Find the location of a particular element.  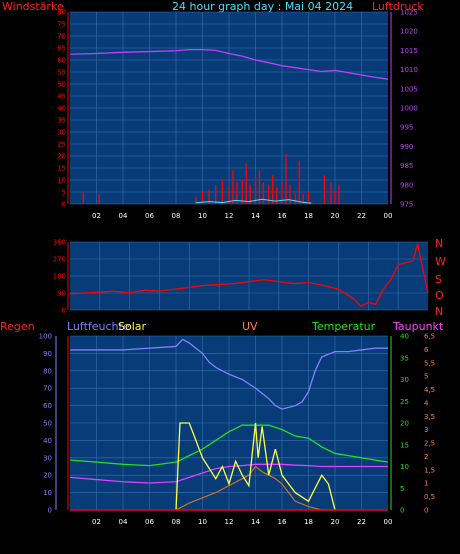

direction-tick-label: 90 is located at coordinates (61, 294).